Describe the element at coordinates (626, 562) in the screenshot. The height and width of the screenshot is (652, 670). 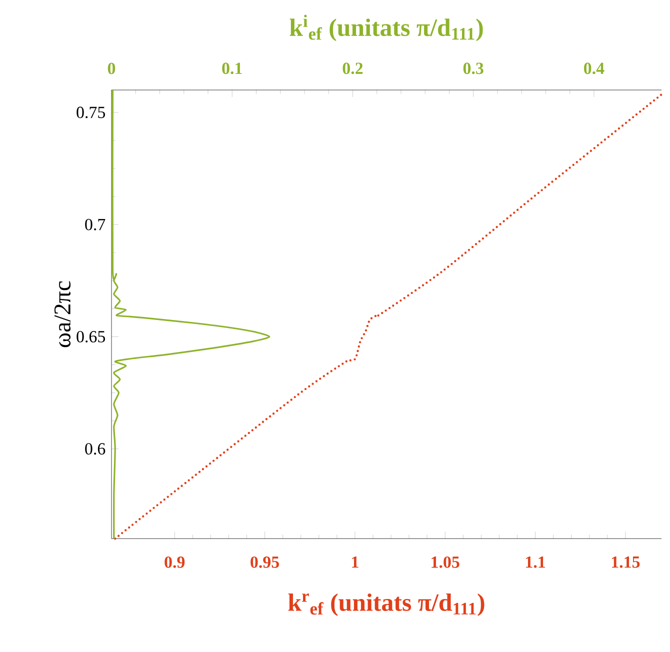
I see `x-tick-label: 1.15` at that location.